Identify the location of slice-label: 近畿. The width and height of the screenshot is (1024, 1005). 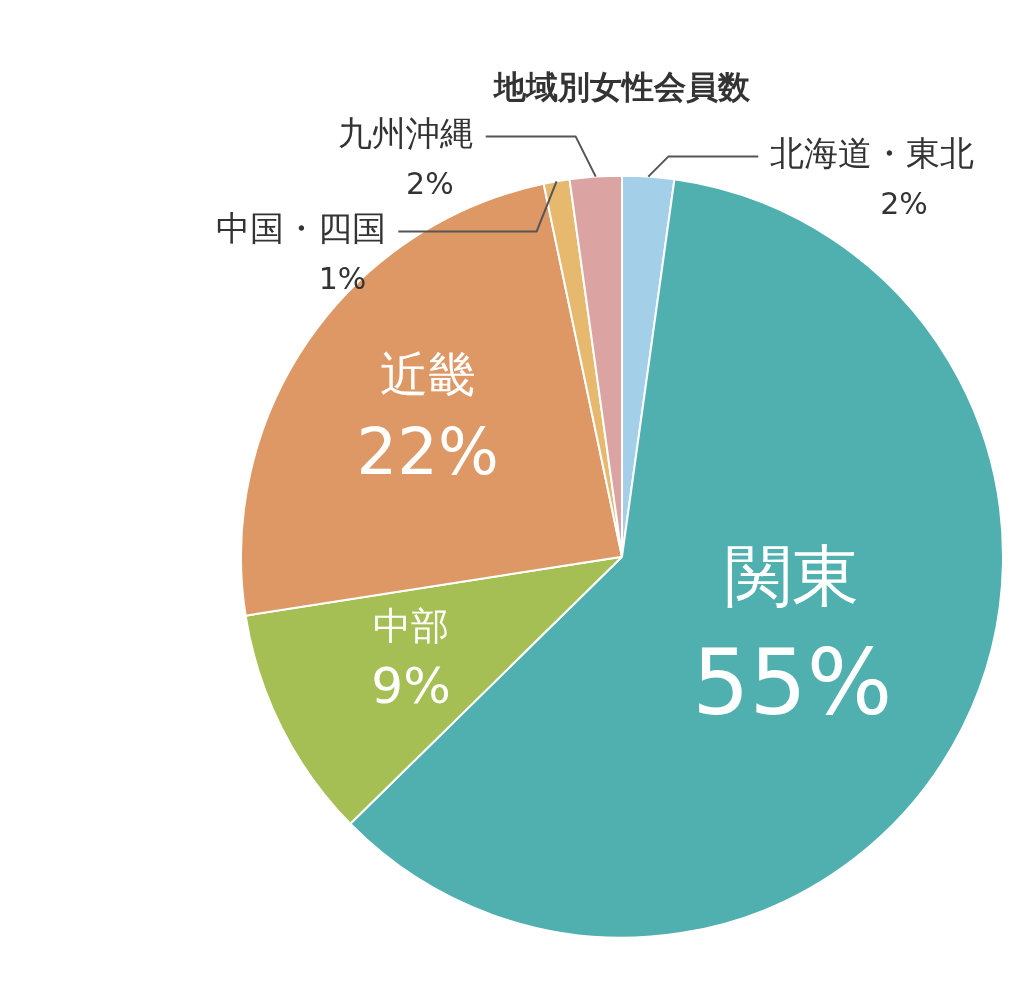
(427, 374).